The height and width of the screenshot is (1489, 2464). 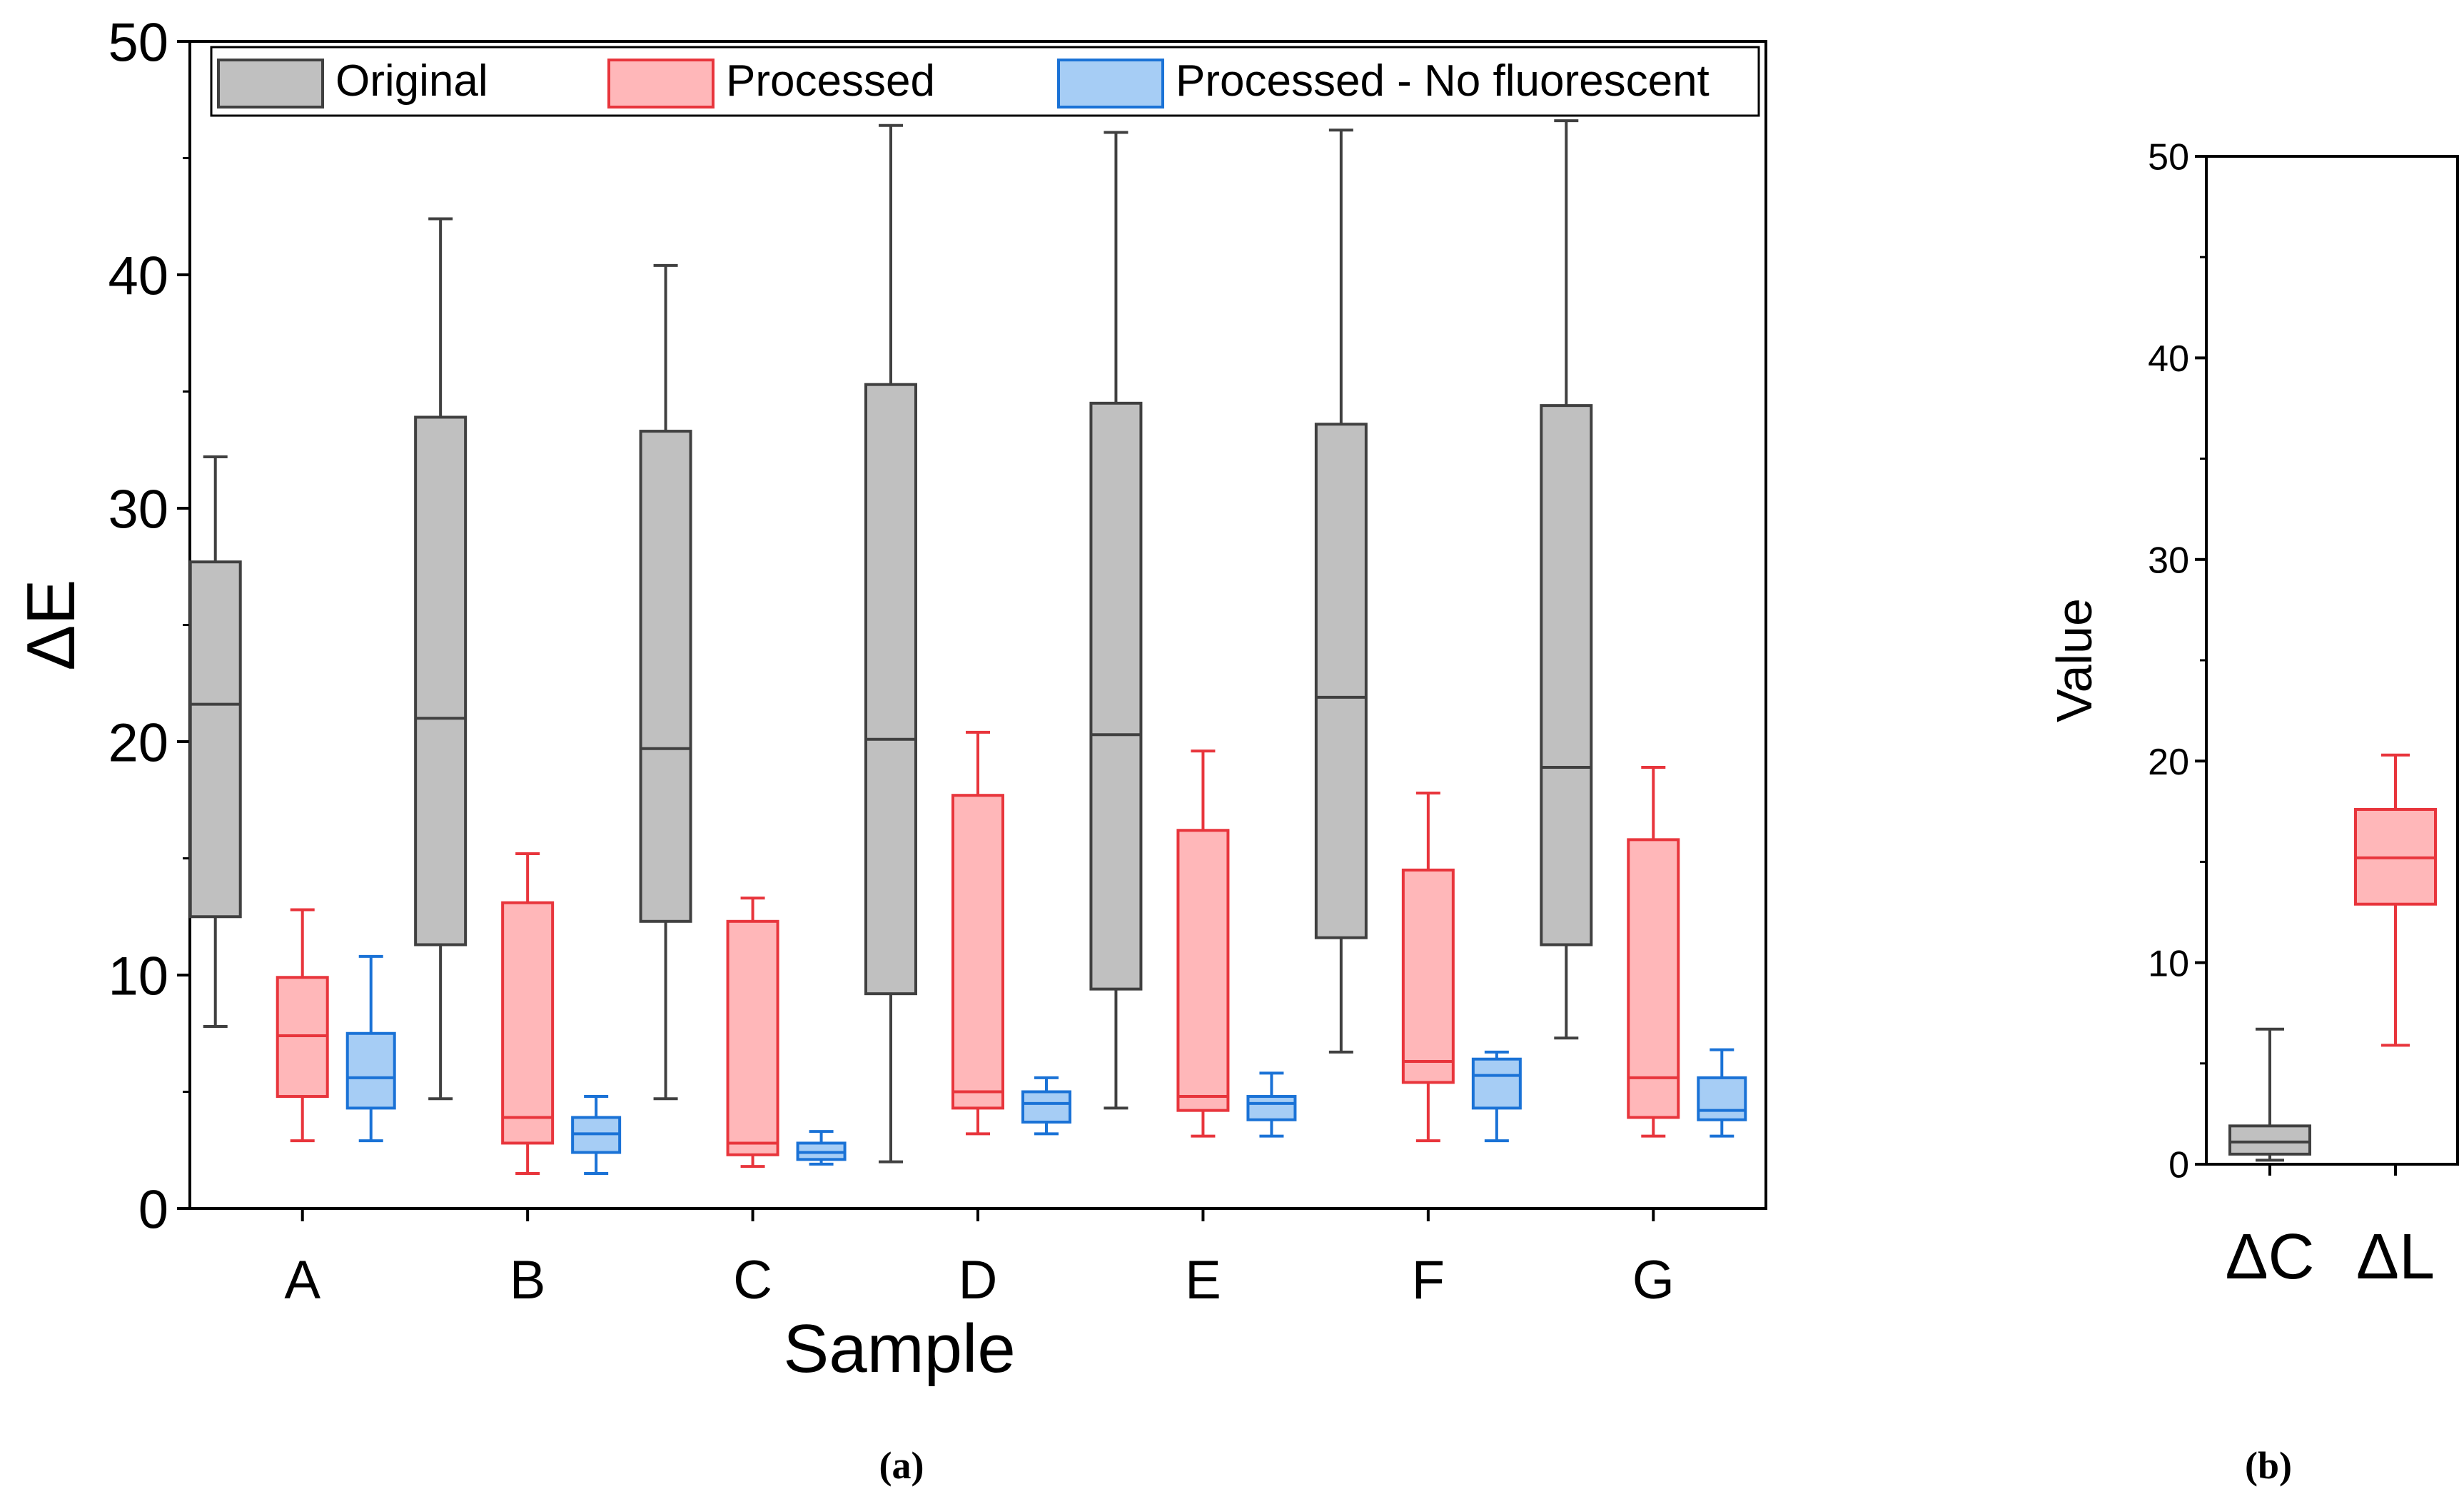 What do you see at coordinates (302, 1025) in the screenshot?
I see `processed-a-box` at bounding box center [302, 1025].